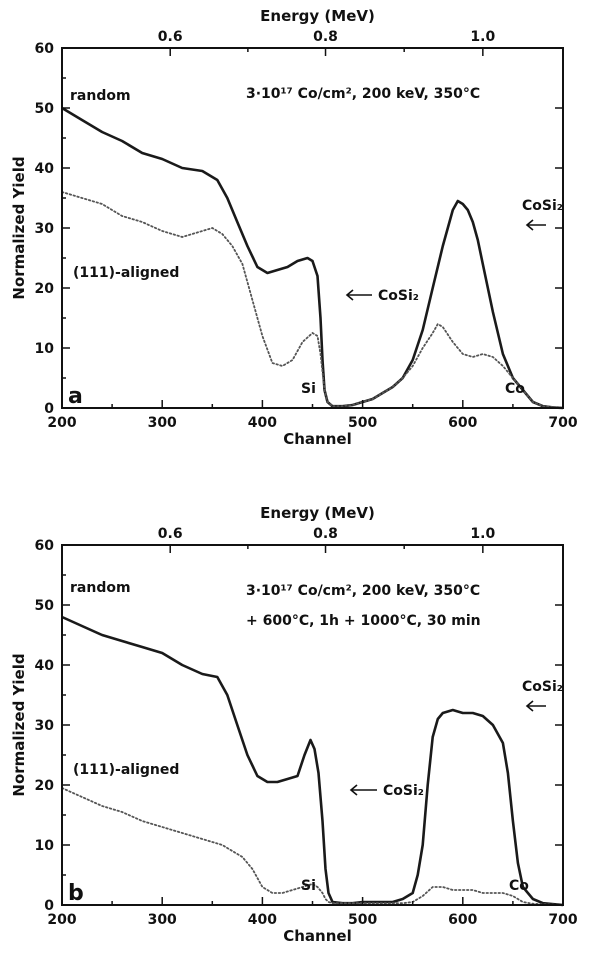 This screenshot has width=603, height=960. What do you see at coordinates (363, 621) in the screenshot?
I see `condition-text: + 600°C, 1h + 1000°C, 30 min` at bounding box center [363, 621].